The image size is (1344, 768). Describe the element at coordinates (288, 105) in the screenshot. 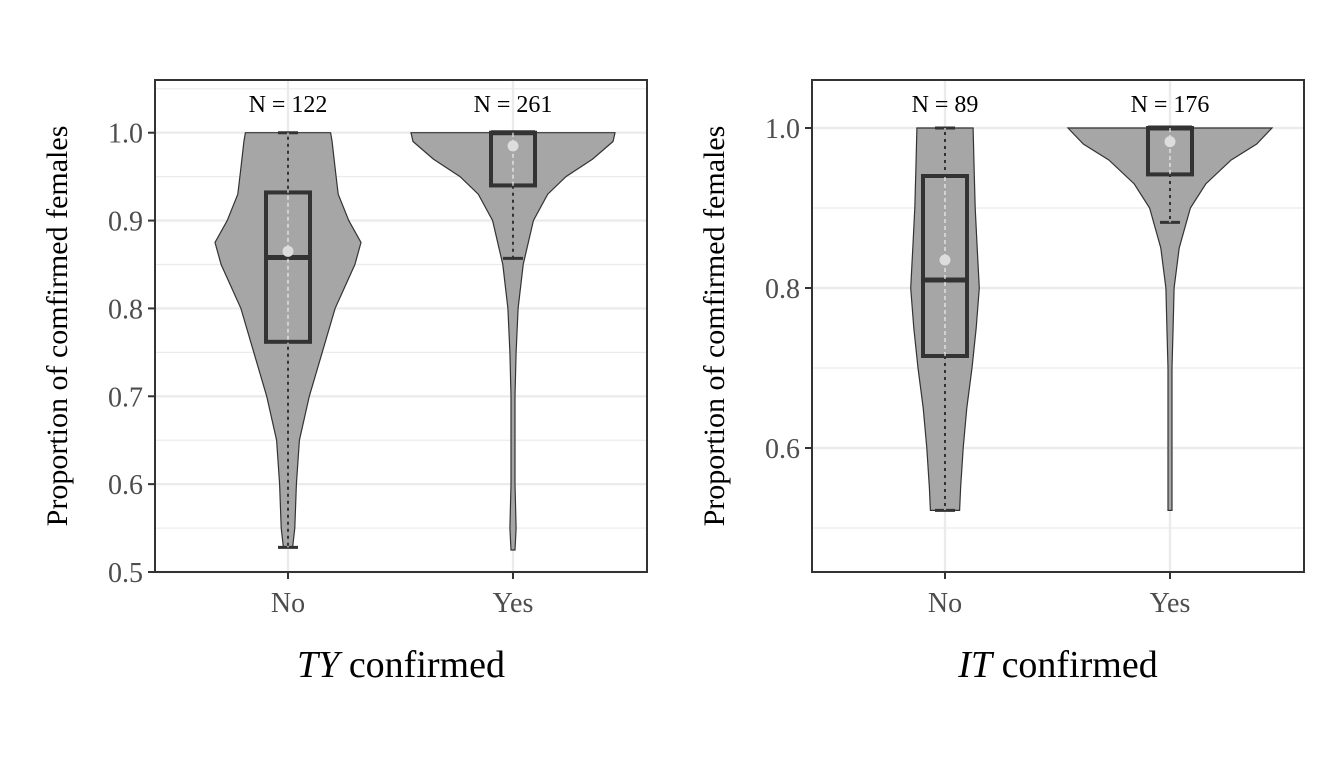

I see `n-label: N = 122` at that location.